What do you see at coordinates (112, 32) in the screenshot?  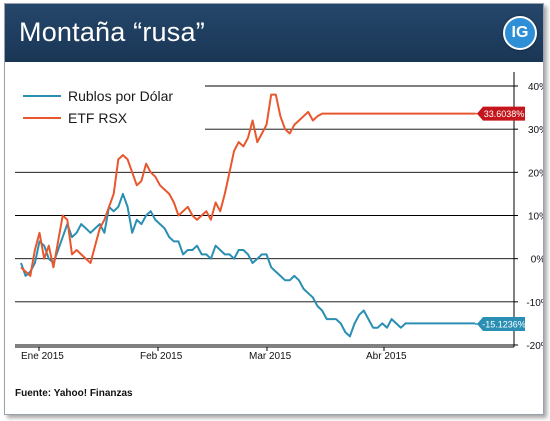 I see `chart-title: Montaña “rusa”` at bounding box center [112, 32].